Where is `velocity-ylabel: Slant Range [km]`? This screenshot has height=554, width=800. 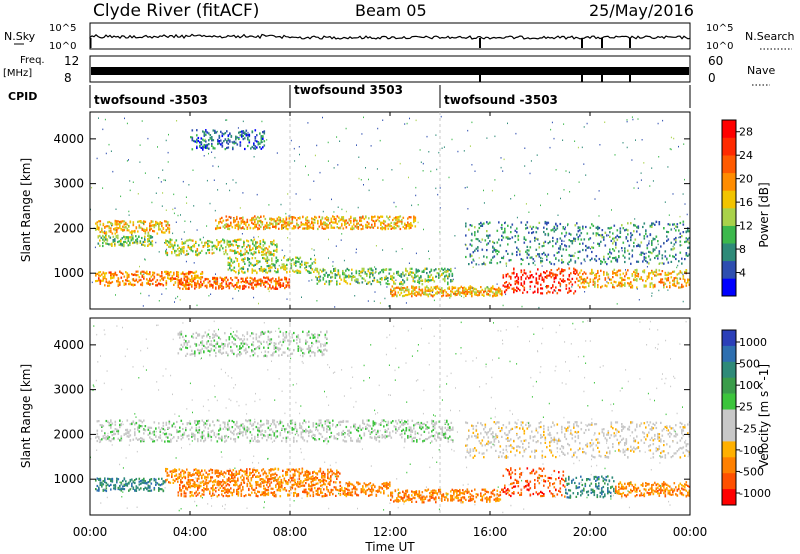
velocity-ylabel: Slant Range [km] is located at coordinates (26, 416).